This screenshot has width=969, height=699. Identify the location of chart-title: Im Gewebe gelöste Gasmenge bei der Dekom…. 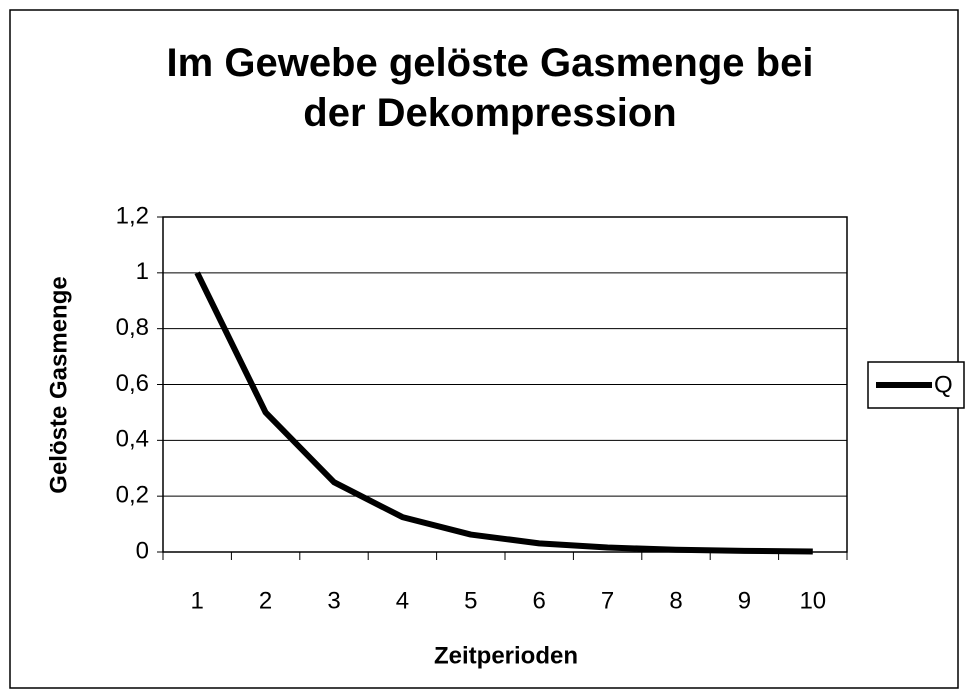
(490, 88).